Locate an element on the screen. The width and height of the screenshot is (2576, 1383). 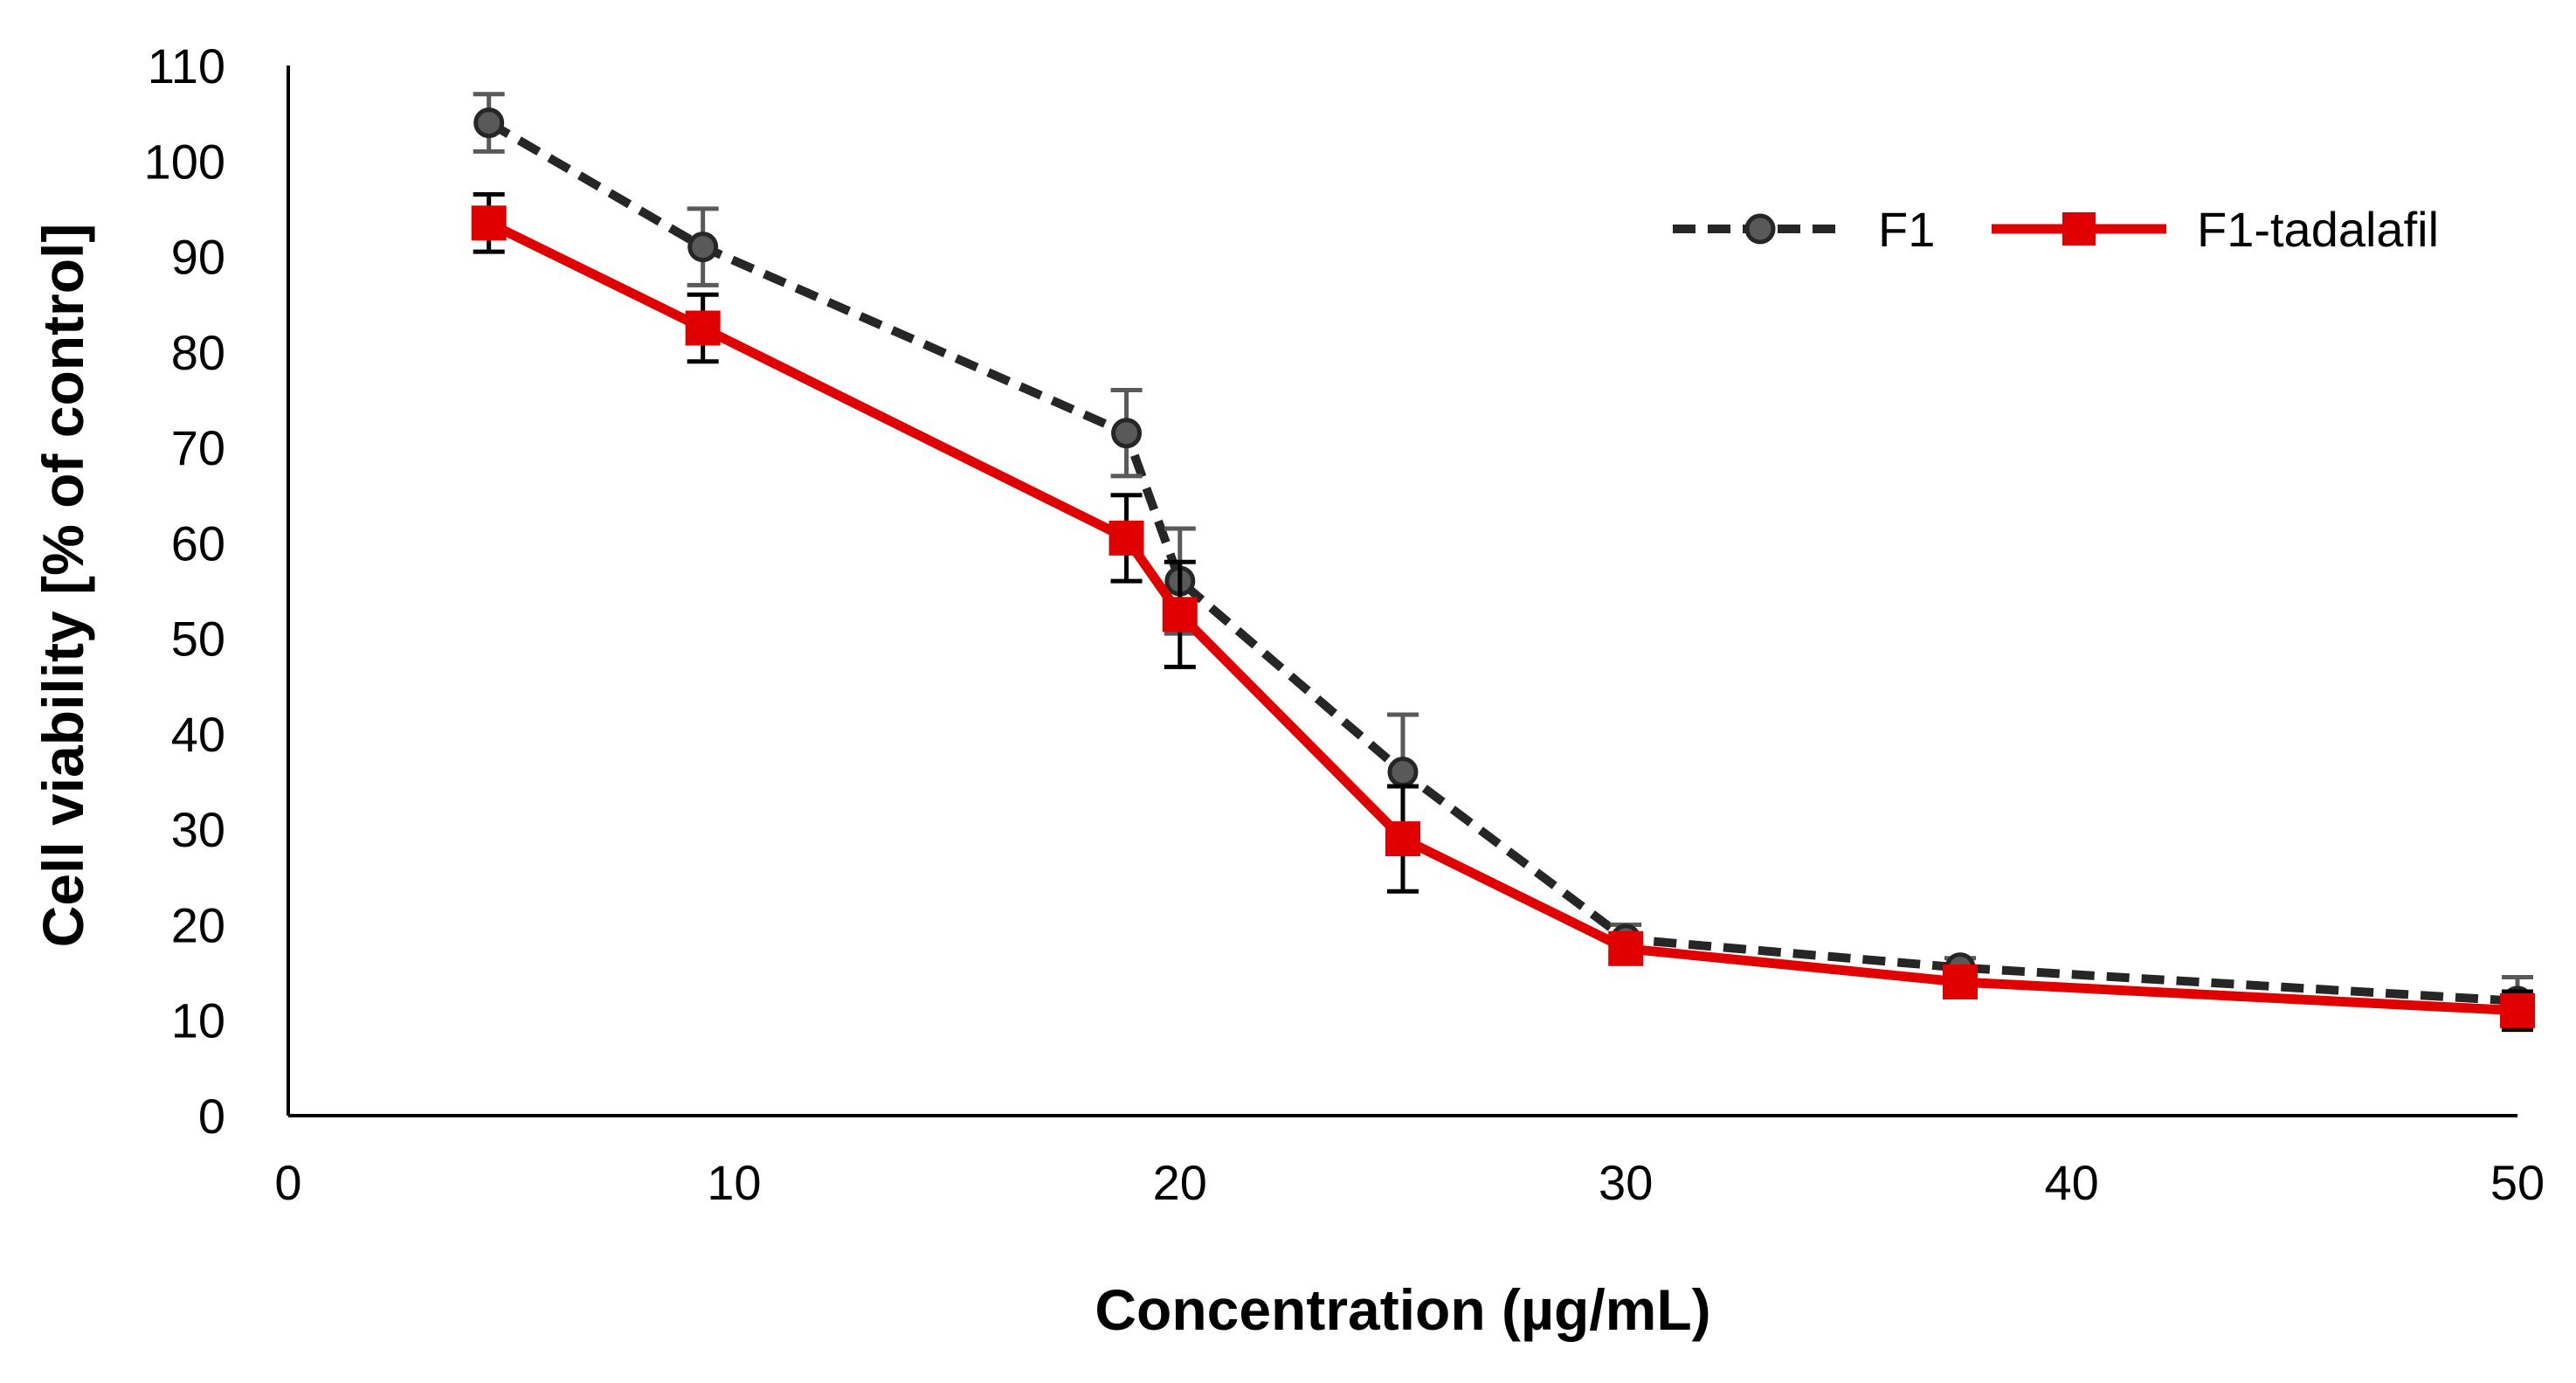
x-tick-label: 40 is located at coordinates (2071, 1182).